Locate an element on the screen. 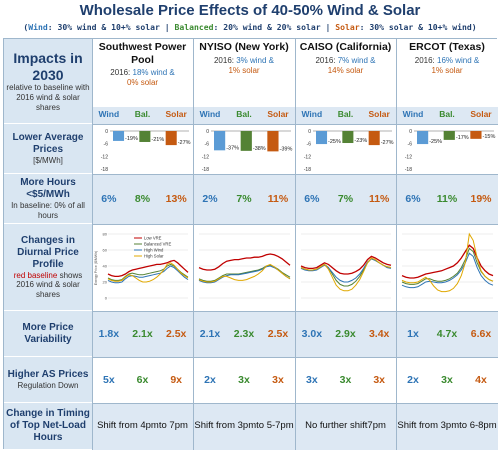 The width and height of the screenshot is (500, 452). variability-spp-balanced: 2.1x is located at coordinates (142, 334).